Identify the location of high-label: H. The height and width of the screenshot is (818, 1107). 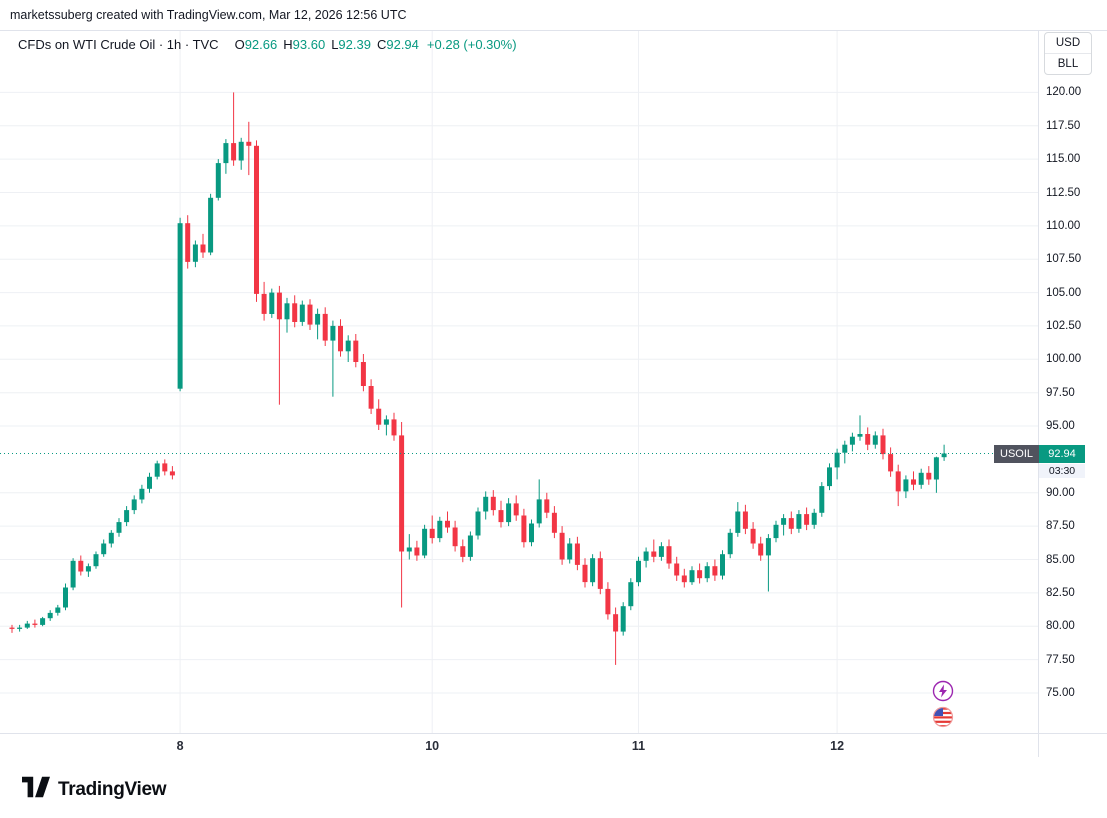
(288, 44).